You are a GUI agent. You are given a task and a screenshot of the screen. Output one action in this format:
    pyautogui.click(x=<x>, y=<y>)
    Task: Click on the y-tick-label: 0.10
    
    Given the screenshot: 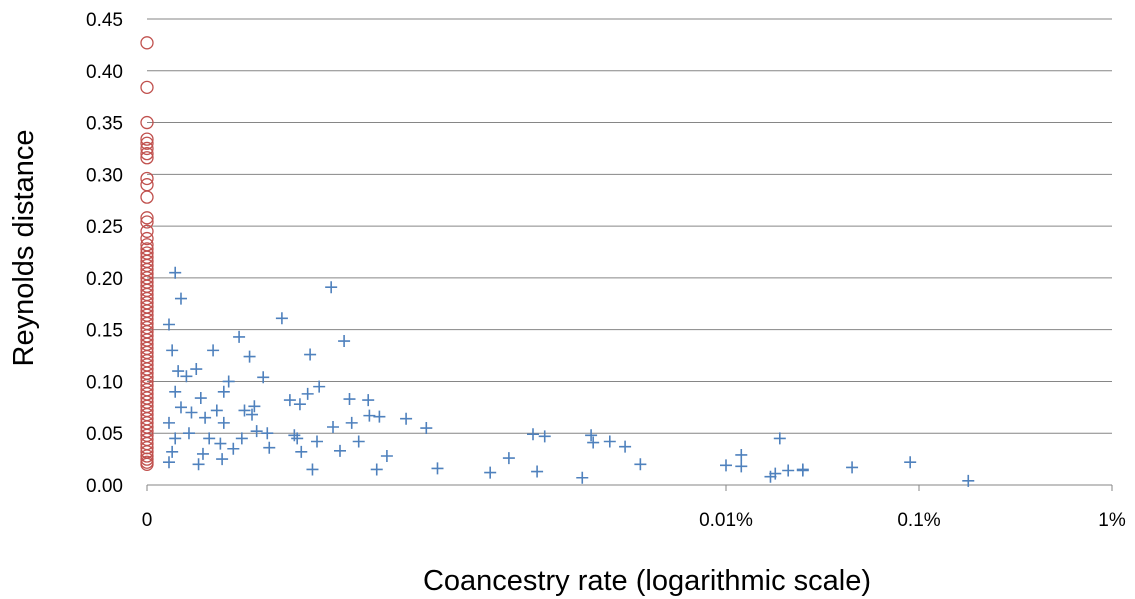 What is the action you would take?
    pyautogui.click(x=104, y=382)
    